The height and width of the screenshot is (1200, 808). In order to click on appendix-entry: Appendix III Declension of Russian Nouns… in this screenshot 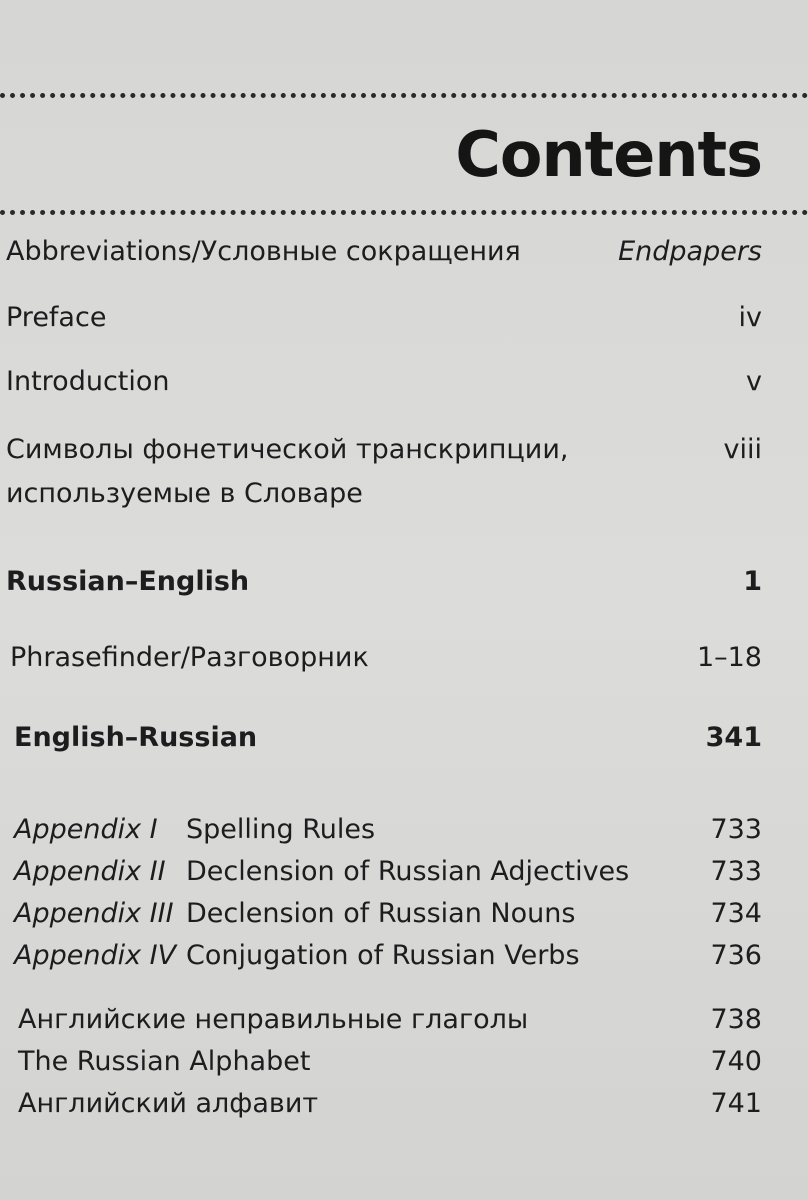, I will do `click(388, 913)`.